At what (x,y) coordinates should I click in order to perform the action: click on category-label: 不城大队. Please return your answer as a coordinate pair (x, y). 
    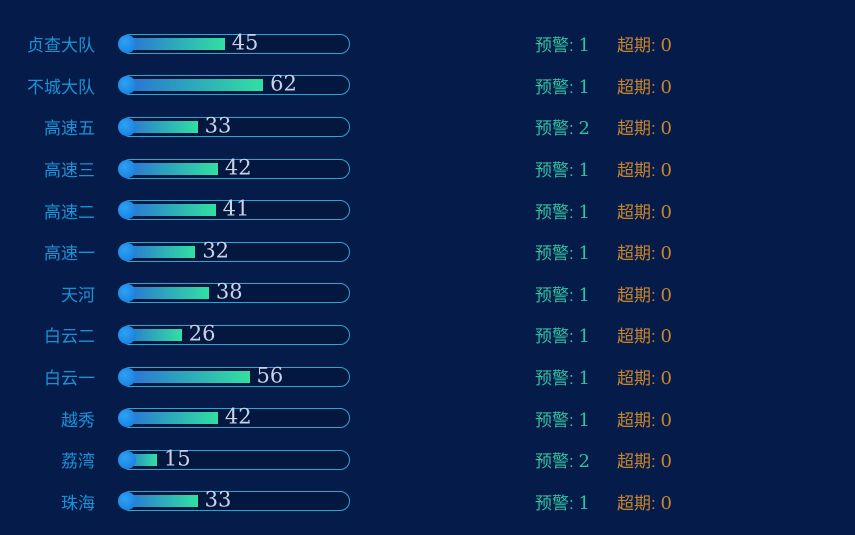
    Looking at the image, I should click on (61, 87).